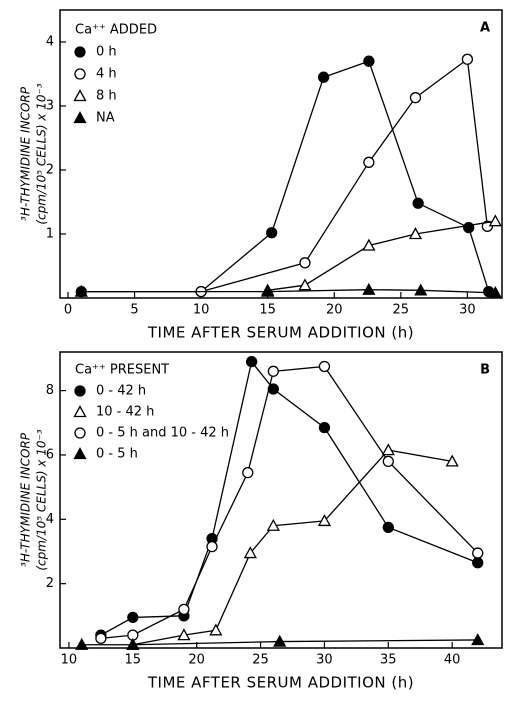 Image resolution: width=511 pixels, height=707 pixels. What do you see at coordinates (50, 106) in the screenshot?
I see `y-tick-label: 3` at bounding box center [50, 106].